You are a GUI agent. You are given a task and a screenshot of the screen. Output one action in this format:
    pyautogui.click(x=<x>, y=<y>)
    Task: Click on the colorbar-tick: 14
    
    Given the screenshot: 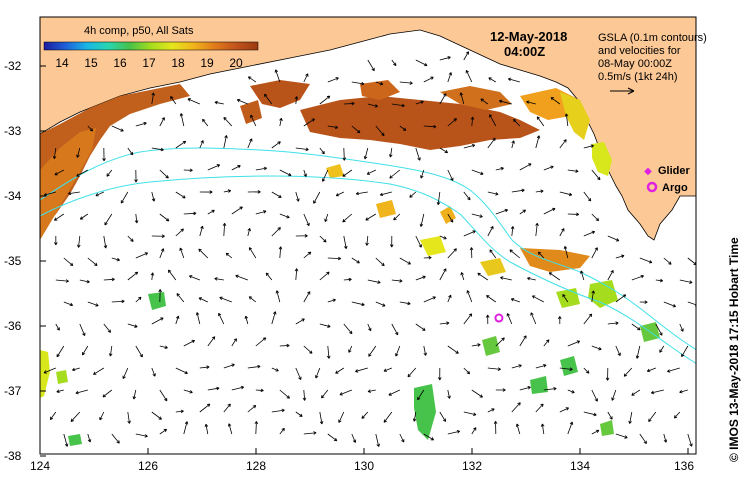 What is the action you would take?
    pyautogui.click(x=62, y=63)
    